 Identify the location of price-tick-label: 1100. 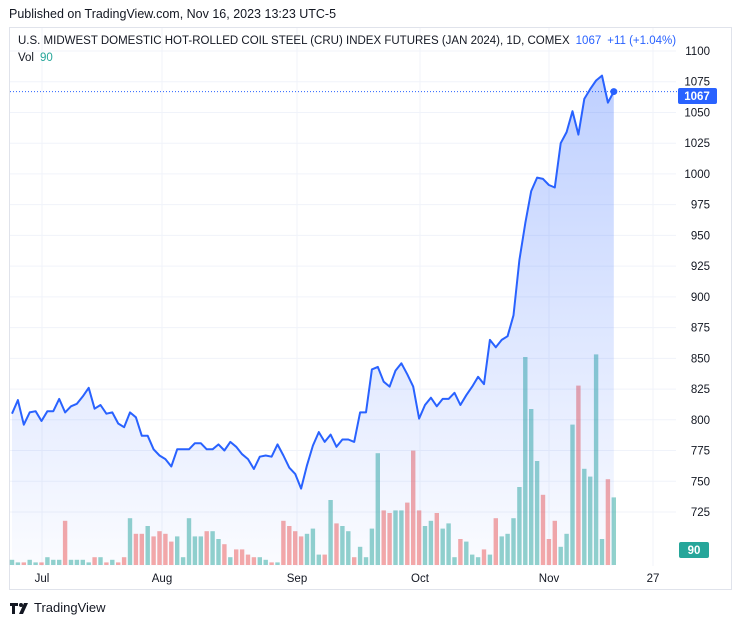
(697, 52).